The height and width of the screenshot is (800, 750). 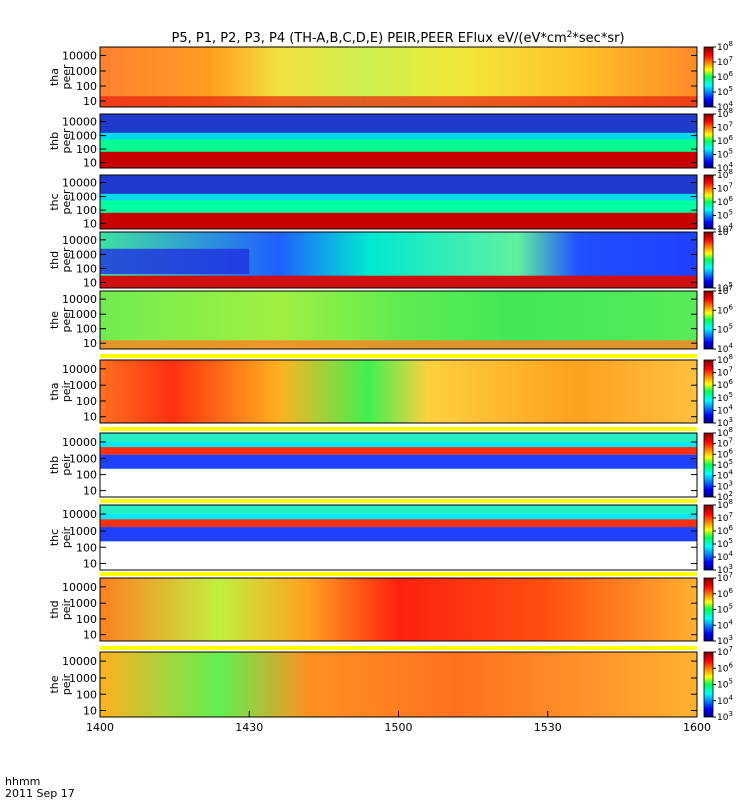 What do you see at coordinates (54, 609) in the screenshot?
I see `y-label-probe: thd` at bounding box center [54, 609].